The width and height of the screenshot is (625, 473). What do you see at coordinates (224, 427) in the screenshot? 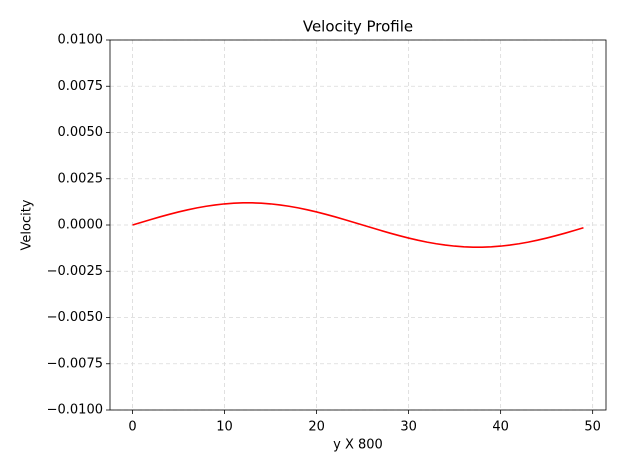
I see `x-tick-label: 10` at bounding box center [224, 427].